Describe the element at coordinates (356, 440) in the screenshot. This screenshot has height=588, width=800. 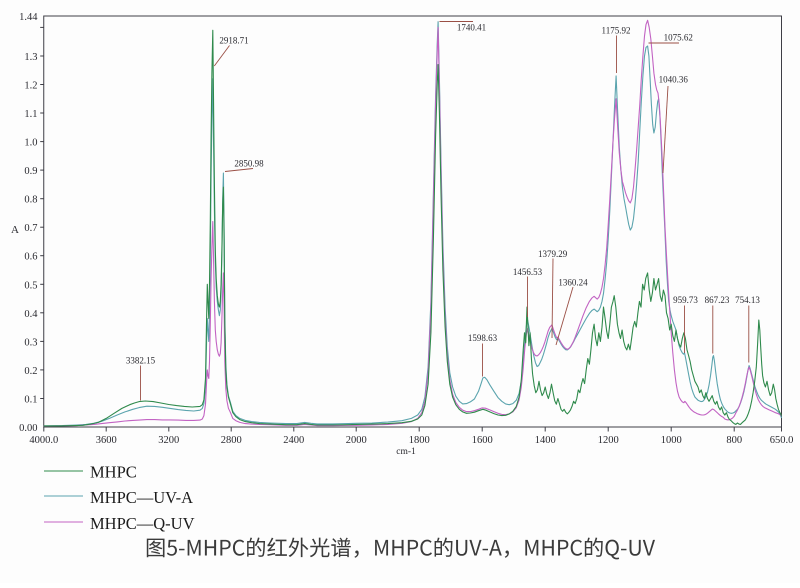
I see `svg-text: 2000` at that location.